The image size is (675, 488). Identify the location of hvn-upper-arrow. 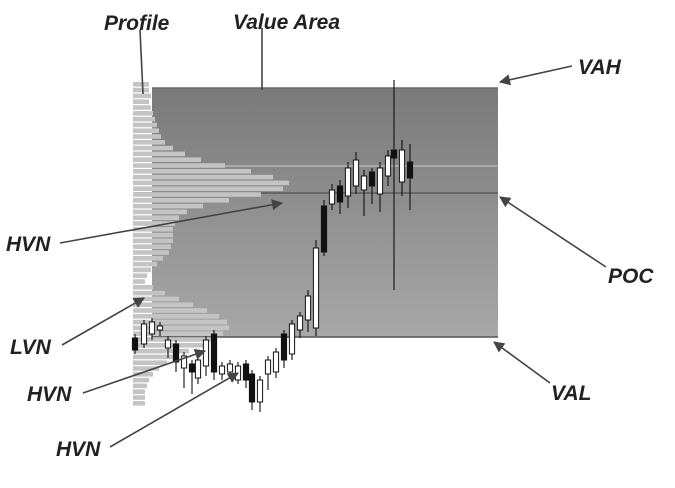
(171, 221).